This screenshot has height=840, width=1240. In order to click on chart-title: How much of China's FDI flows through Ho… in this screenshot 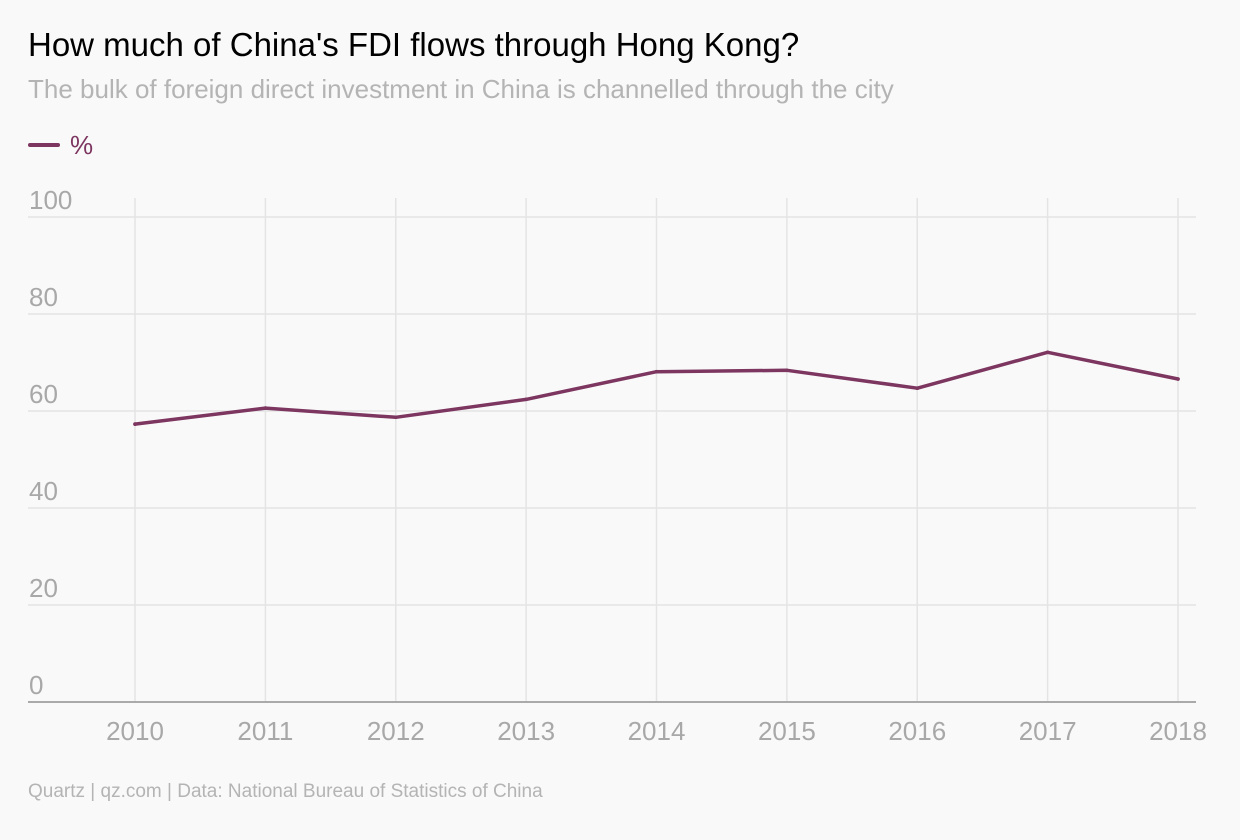, I will do `click(414, 44)`.